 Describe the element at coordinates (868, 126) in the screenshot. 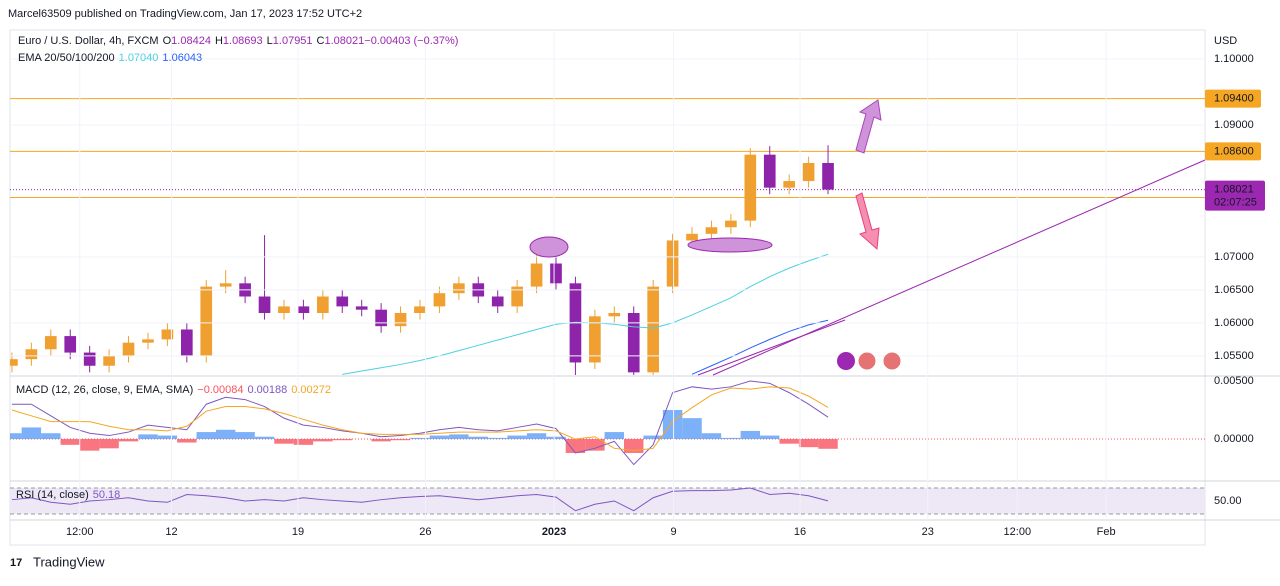

I see `up-arrow` at that location.